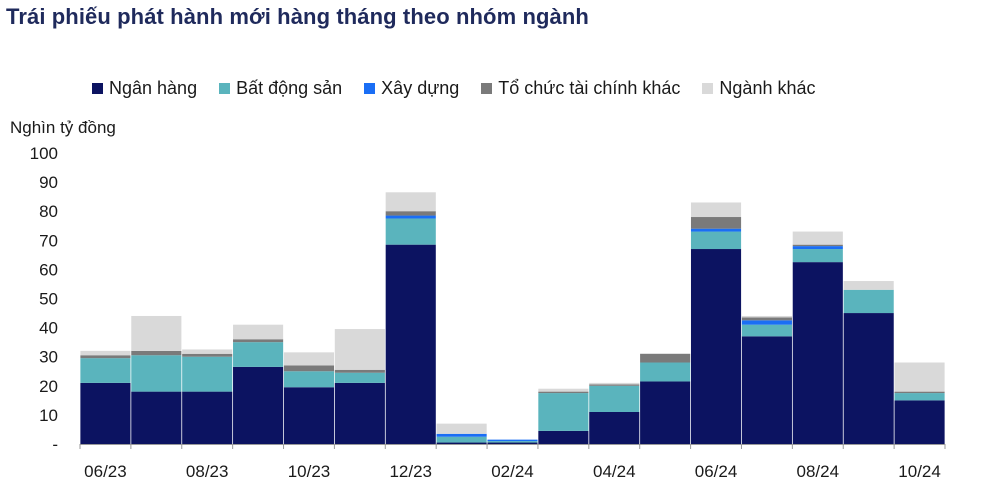 The image size is (1000, 493). I want to click on x-tick-marks, so click(512, 446).